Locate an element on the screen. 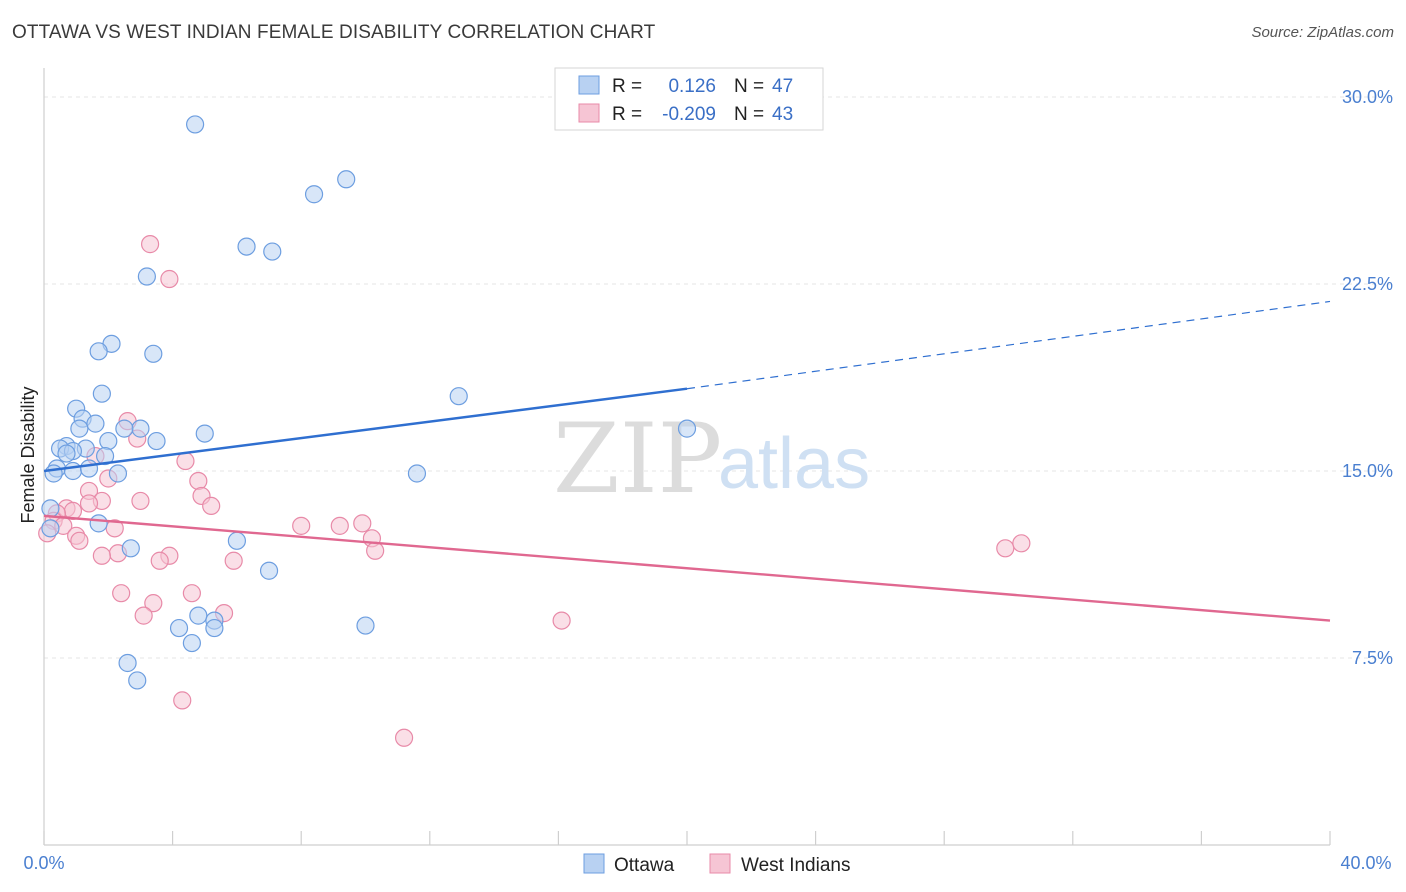 This screenshot has width=1406, height=892. legend-r-value-ottawa: 0.126 is located at coordinates (692, 86).